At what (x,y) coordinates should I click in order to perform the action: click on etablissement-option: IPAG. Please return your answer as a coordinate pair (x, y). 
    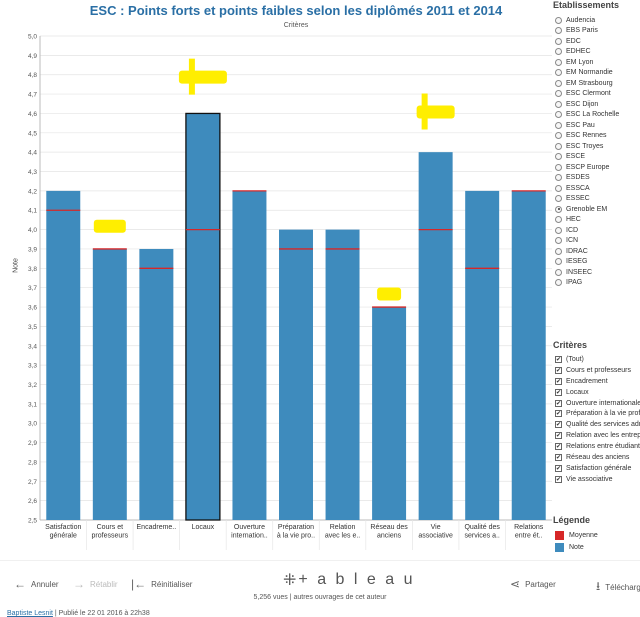
    Looking at the image, I should click on (597, 283).